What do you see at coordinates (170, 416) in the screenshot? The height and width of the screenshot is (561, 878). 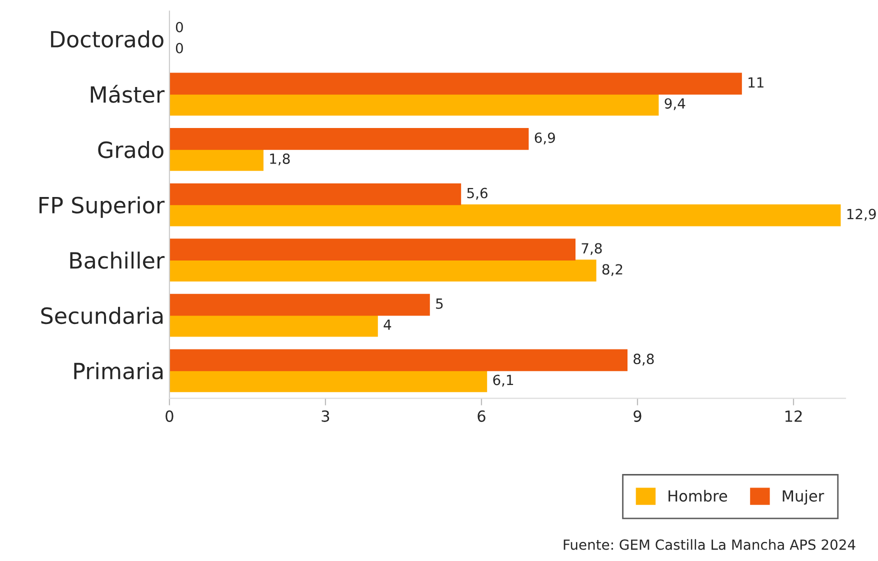 I see `x-tick-label: 0` at bounding box center [170, 416].